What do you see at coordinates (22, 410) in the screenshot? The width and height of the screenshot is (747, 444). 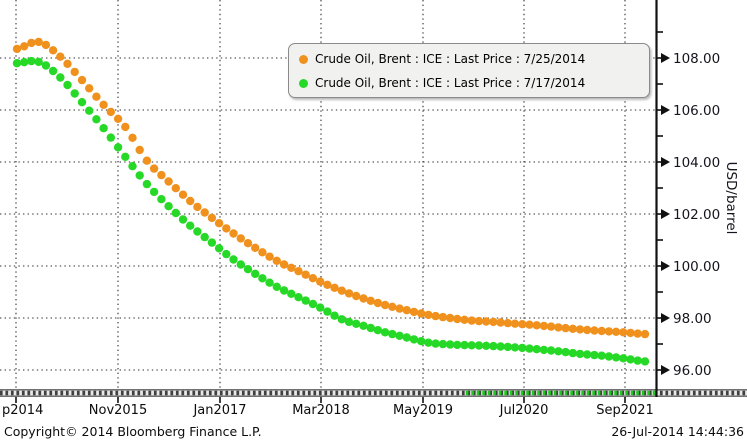 I see `x-tick-label: p2014` at bounding box center [22, 410].